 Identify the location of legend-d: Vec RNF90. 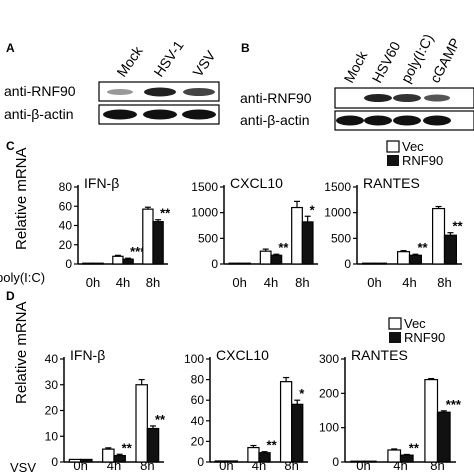
(416, 330).